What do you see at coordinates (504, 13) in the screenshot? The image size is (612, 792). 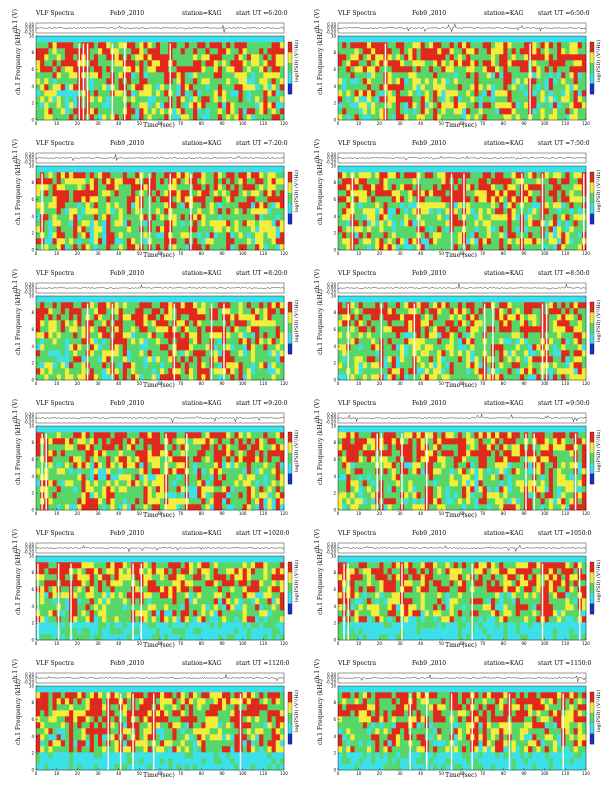 I see `panel-station: station=KAG` at bounding box center [504, 13].